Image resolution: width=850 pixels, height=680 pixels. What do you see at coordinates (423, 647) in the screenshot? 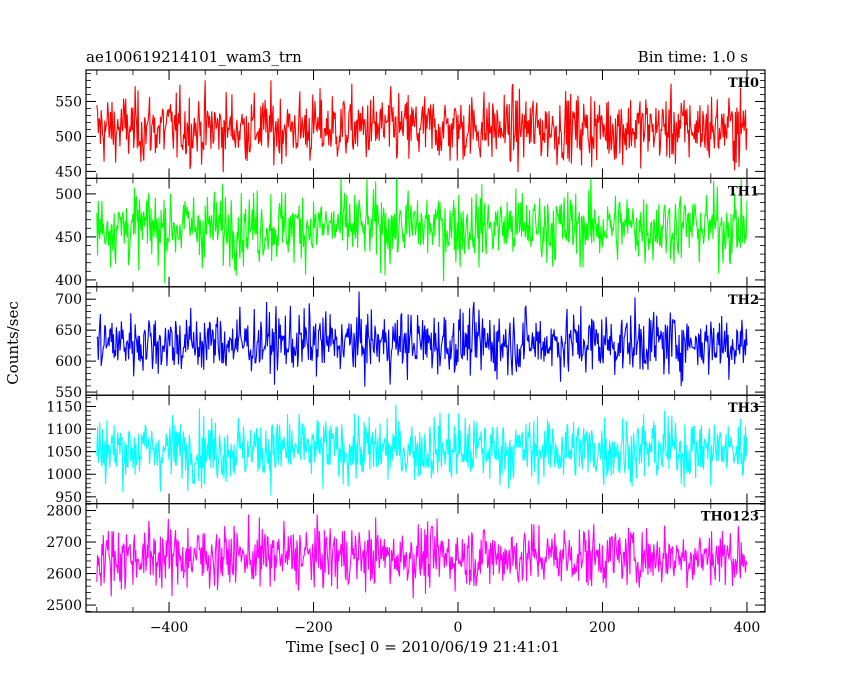
I see `x-axis-label: Time [sec] 0 = 2010/06/19 21:41:01` at bounding box center [423, 647].